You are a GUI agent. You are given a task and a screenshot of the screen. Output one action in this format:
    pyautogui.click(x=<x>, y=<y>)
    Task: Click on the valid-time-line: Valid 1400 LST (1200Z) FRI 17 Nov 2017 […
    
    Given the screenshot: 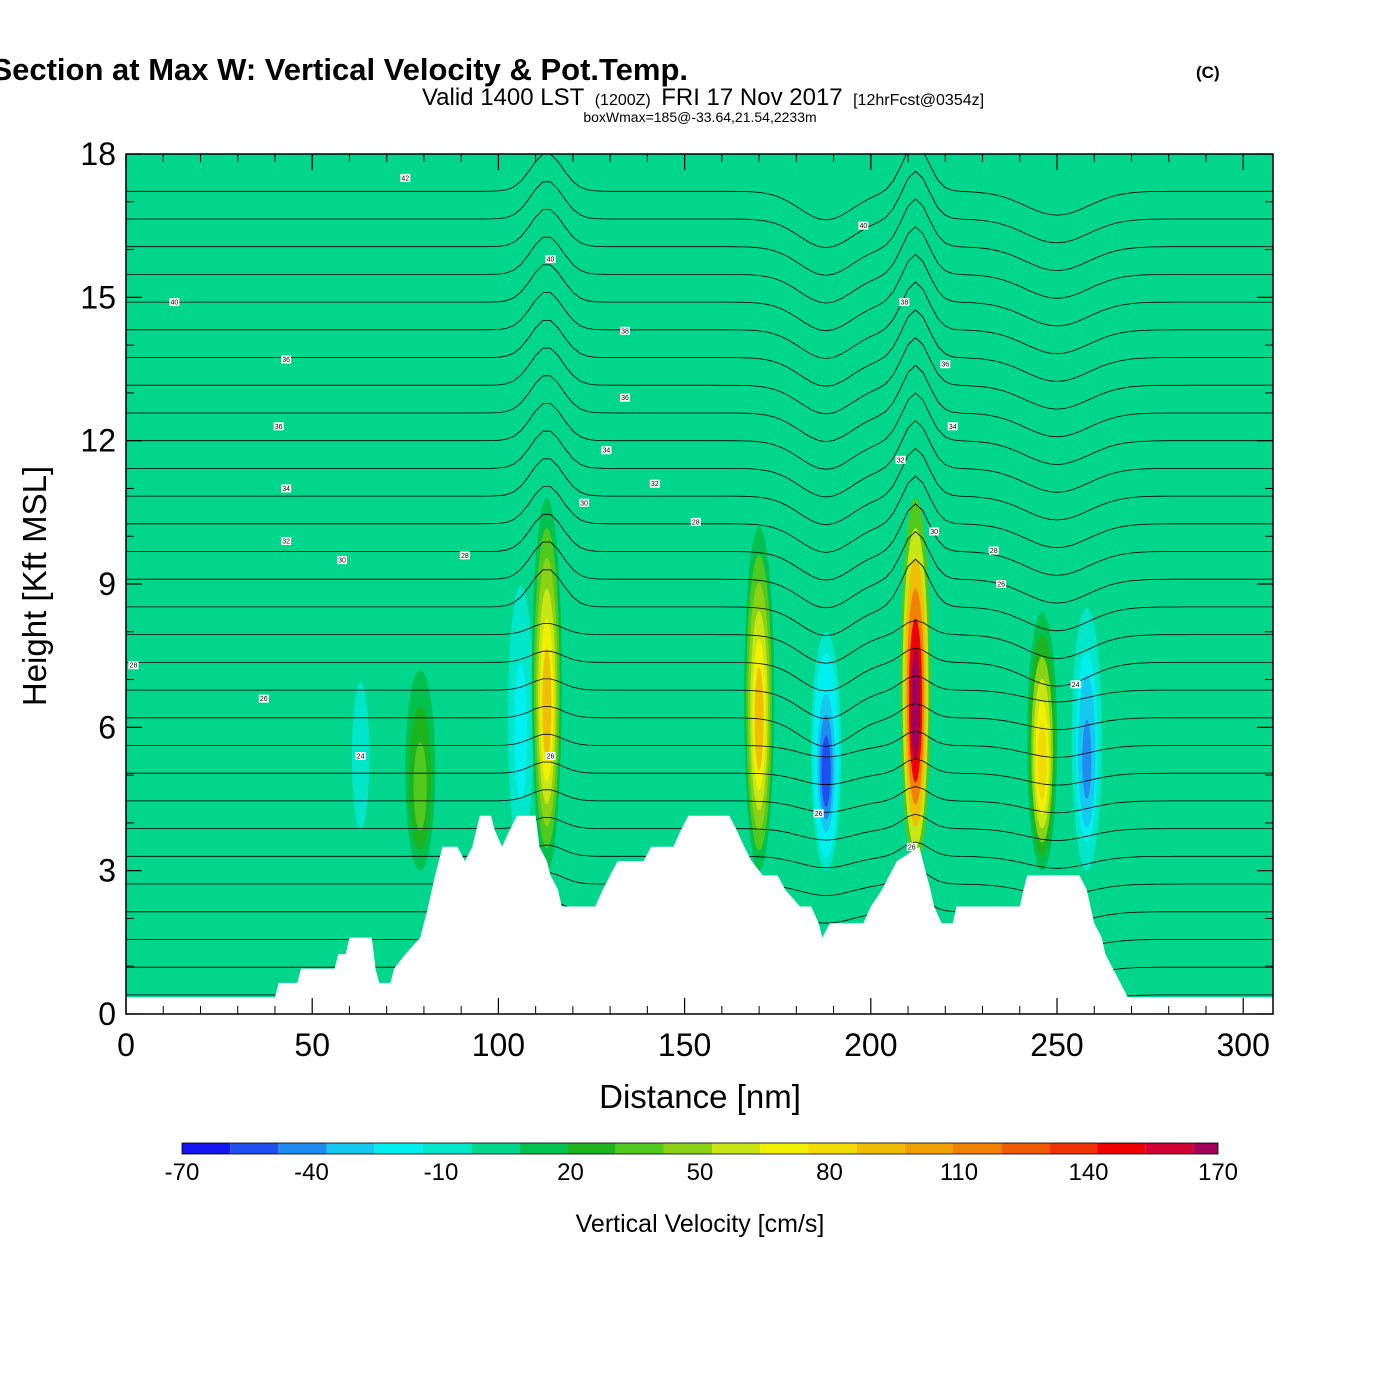 What is the action you would take?
    pyautogui.click(x=703, y=97)
    